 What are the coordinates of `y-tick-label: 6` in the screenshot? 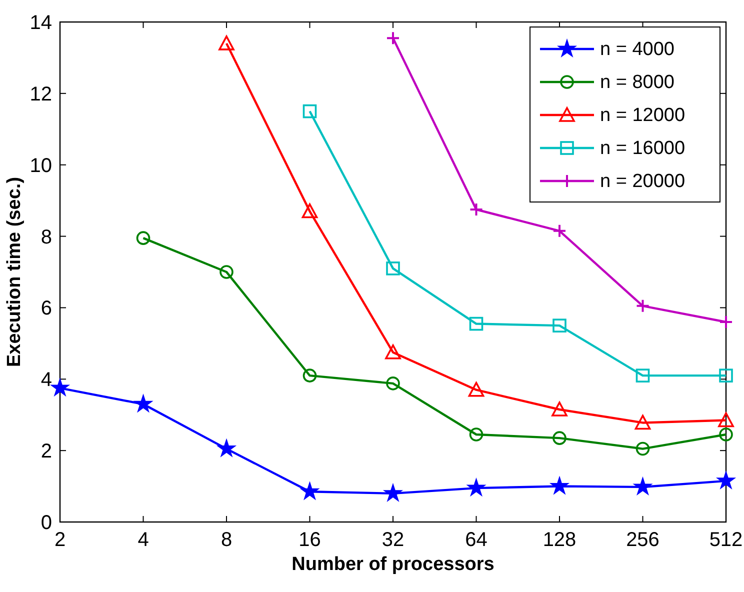 It's located at (46, 309).